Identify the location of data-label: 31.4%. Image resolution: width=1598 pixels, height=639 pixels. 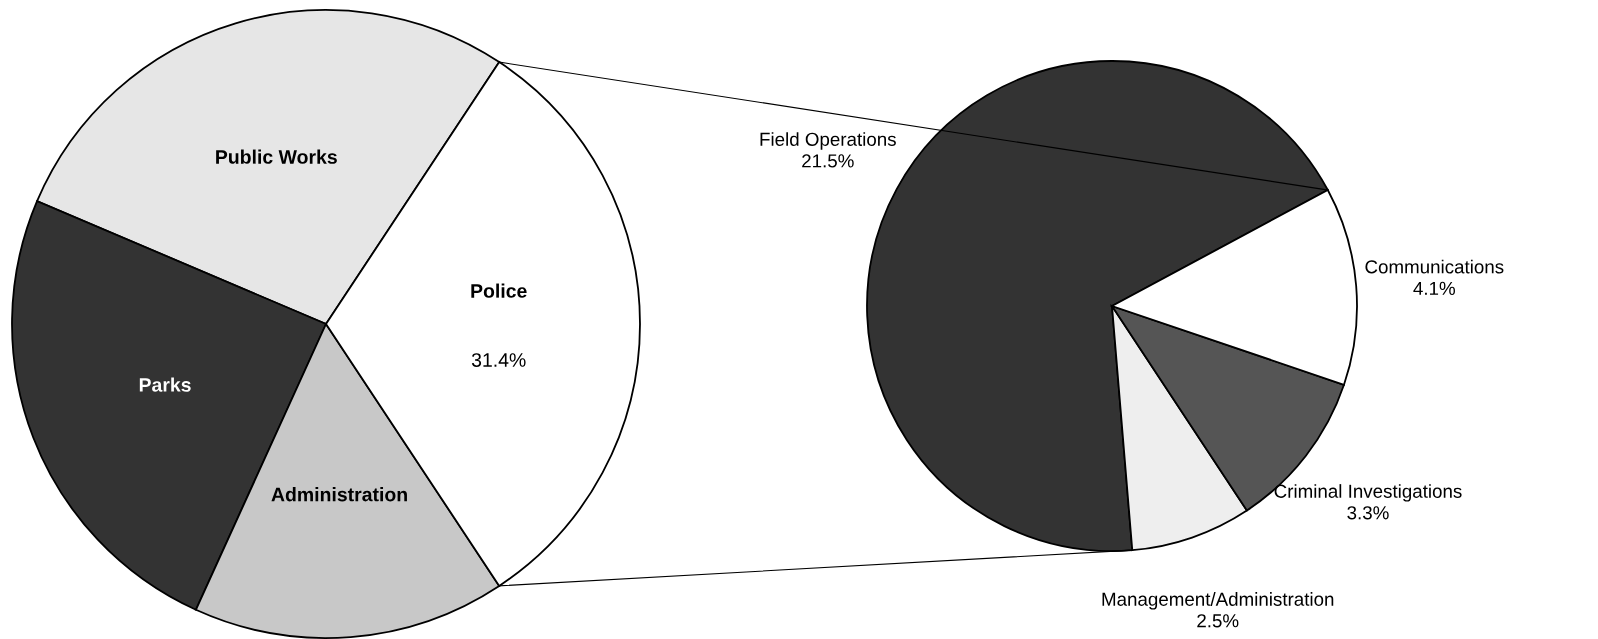
(498, 360).